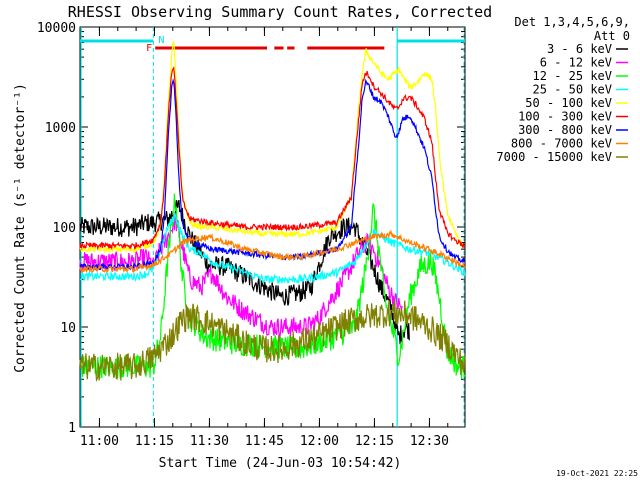 The width and height of the screenshot is (640, 480). What do you see at coordinates (161, 40) in the screenshot?
I see `night-label: N` at bounding box center [161, 40].